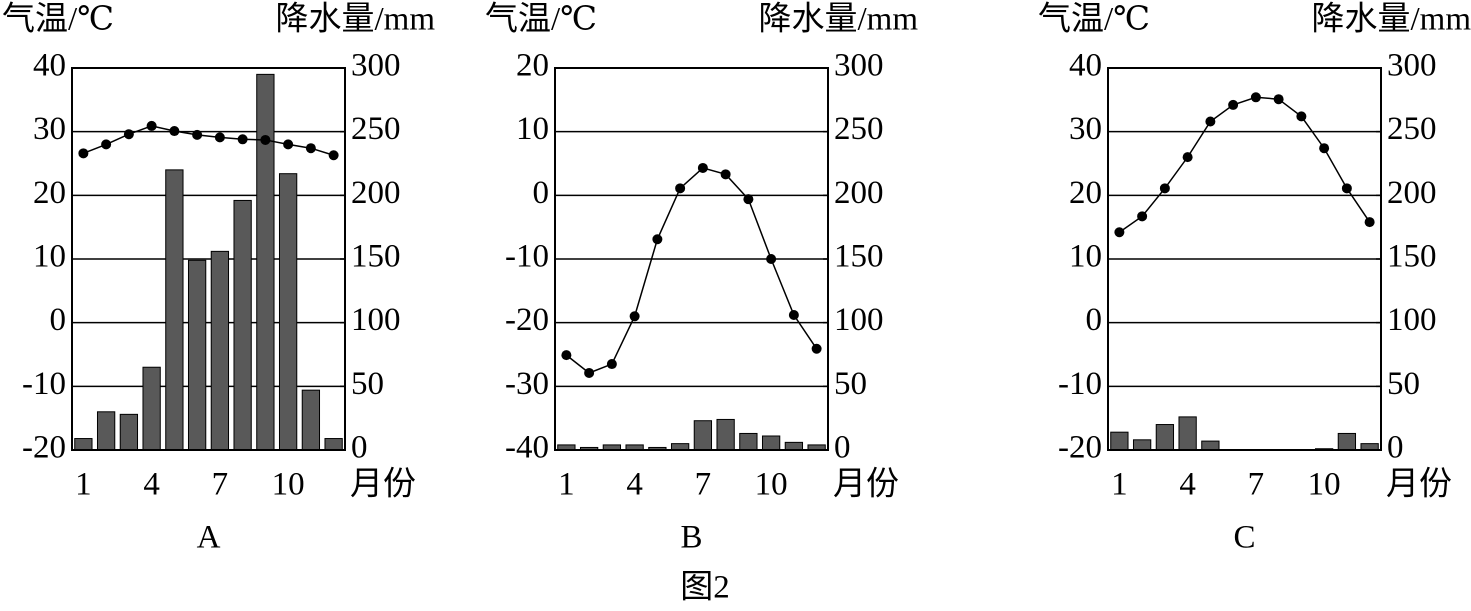  I want to click on chart-caption: B, so click(691, 538).